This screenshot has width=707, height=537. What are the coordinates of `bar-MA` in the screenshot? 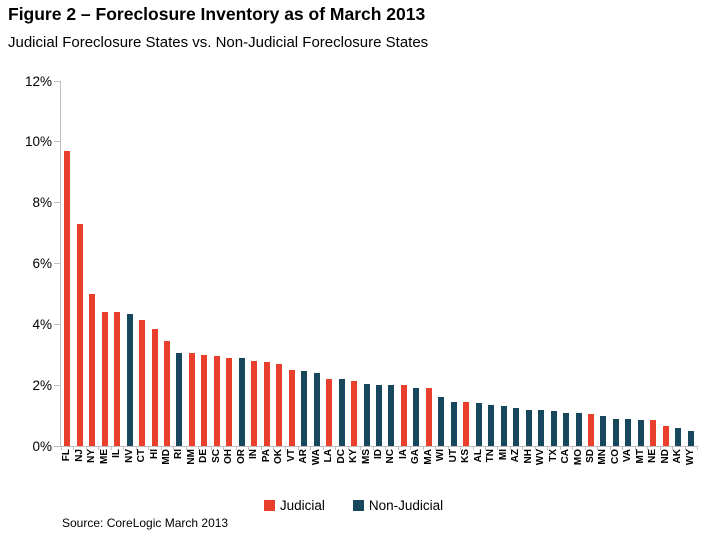 It's located at (428, 417).